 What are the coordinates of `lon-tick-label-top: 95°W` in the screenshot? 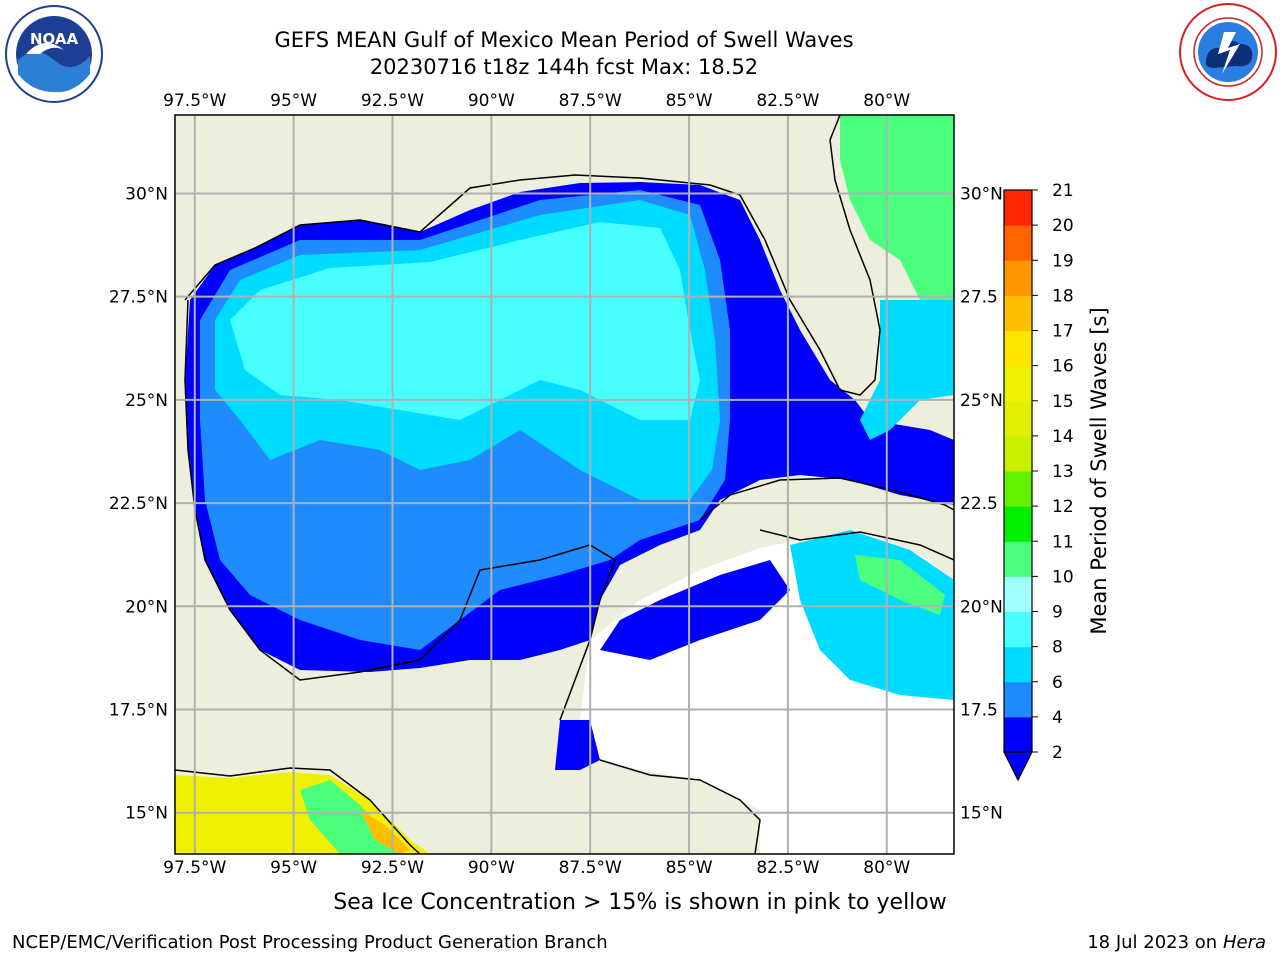 It's located at (293, 101).